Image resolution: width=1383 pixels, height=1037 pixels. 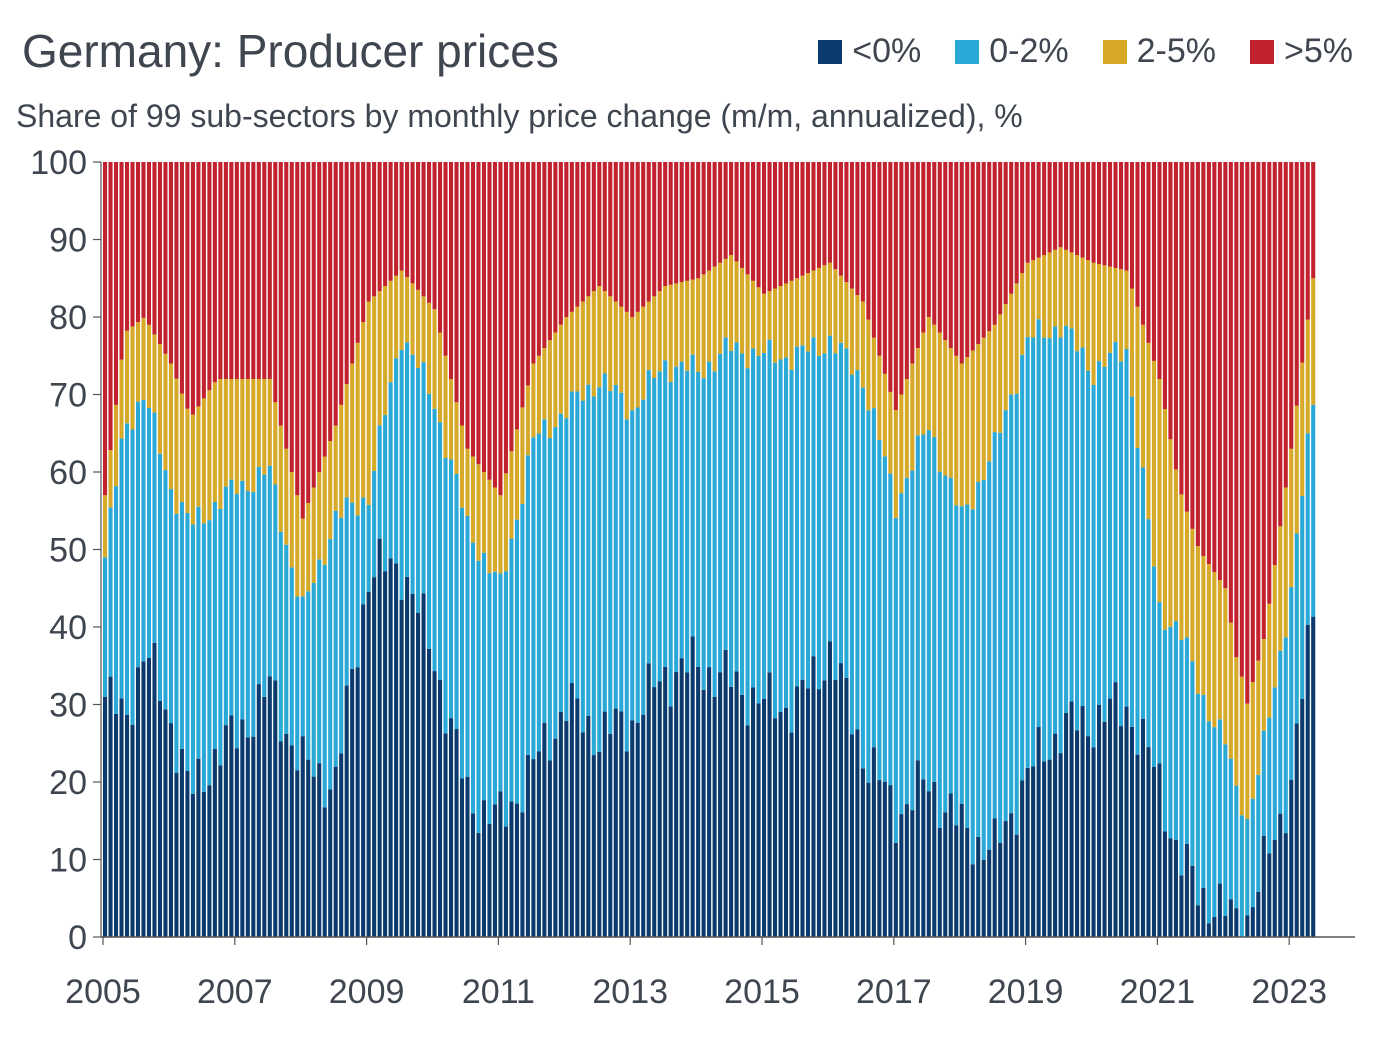 I want to click on x-tick-label: 2015, so click(x=762, y=992).